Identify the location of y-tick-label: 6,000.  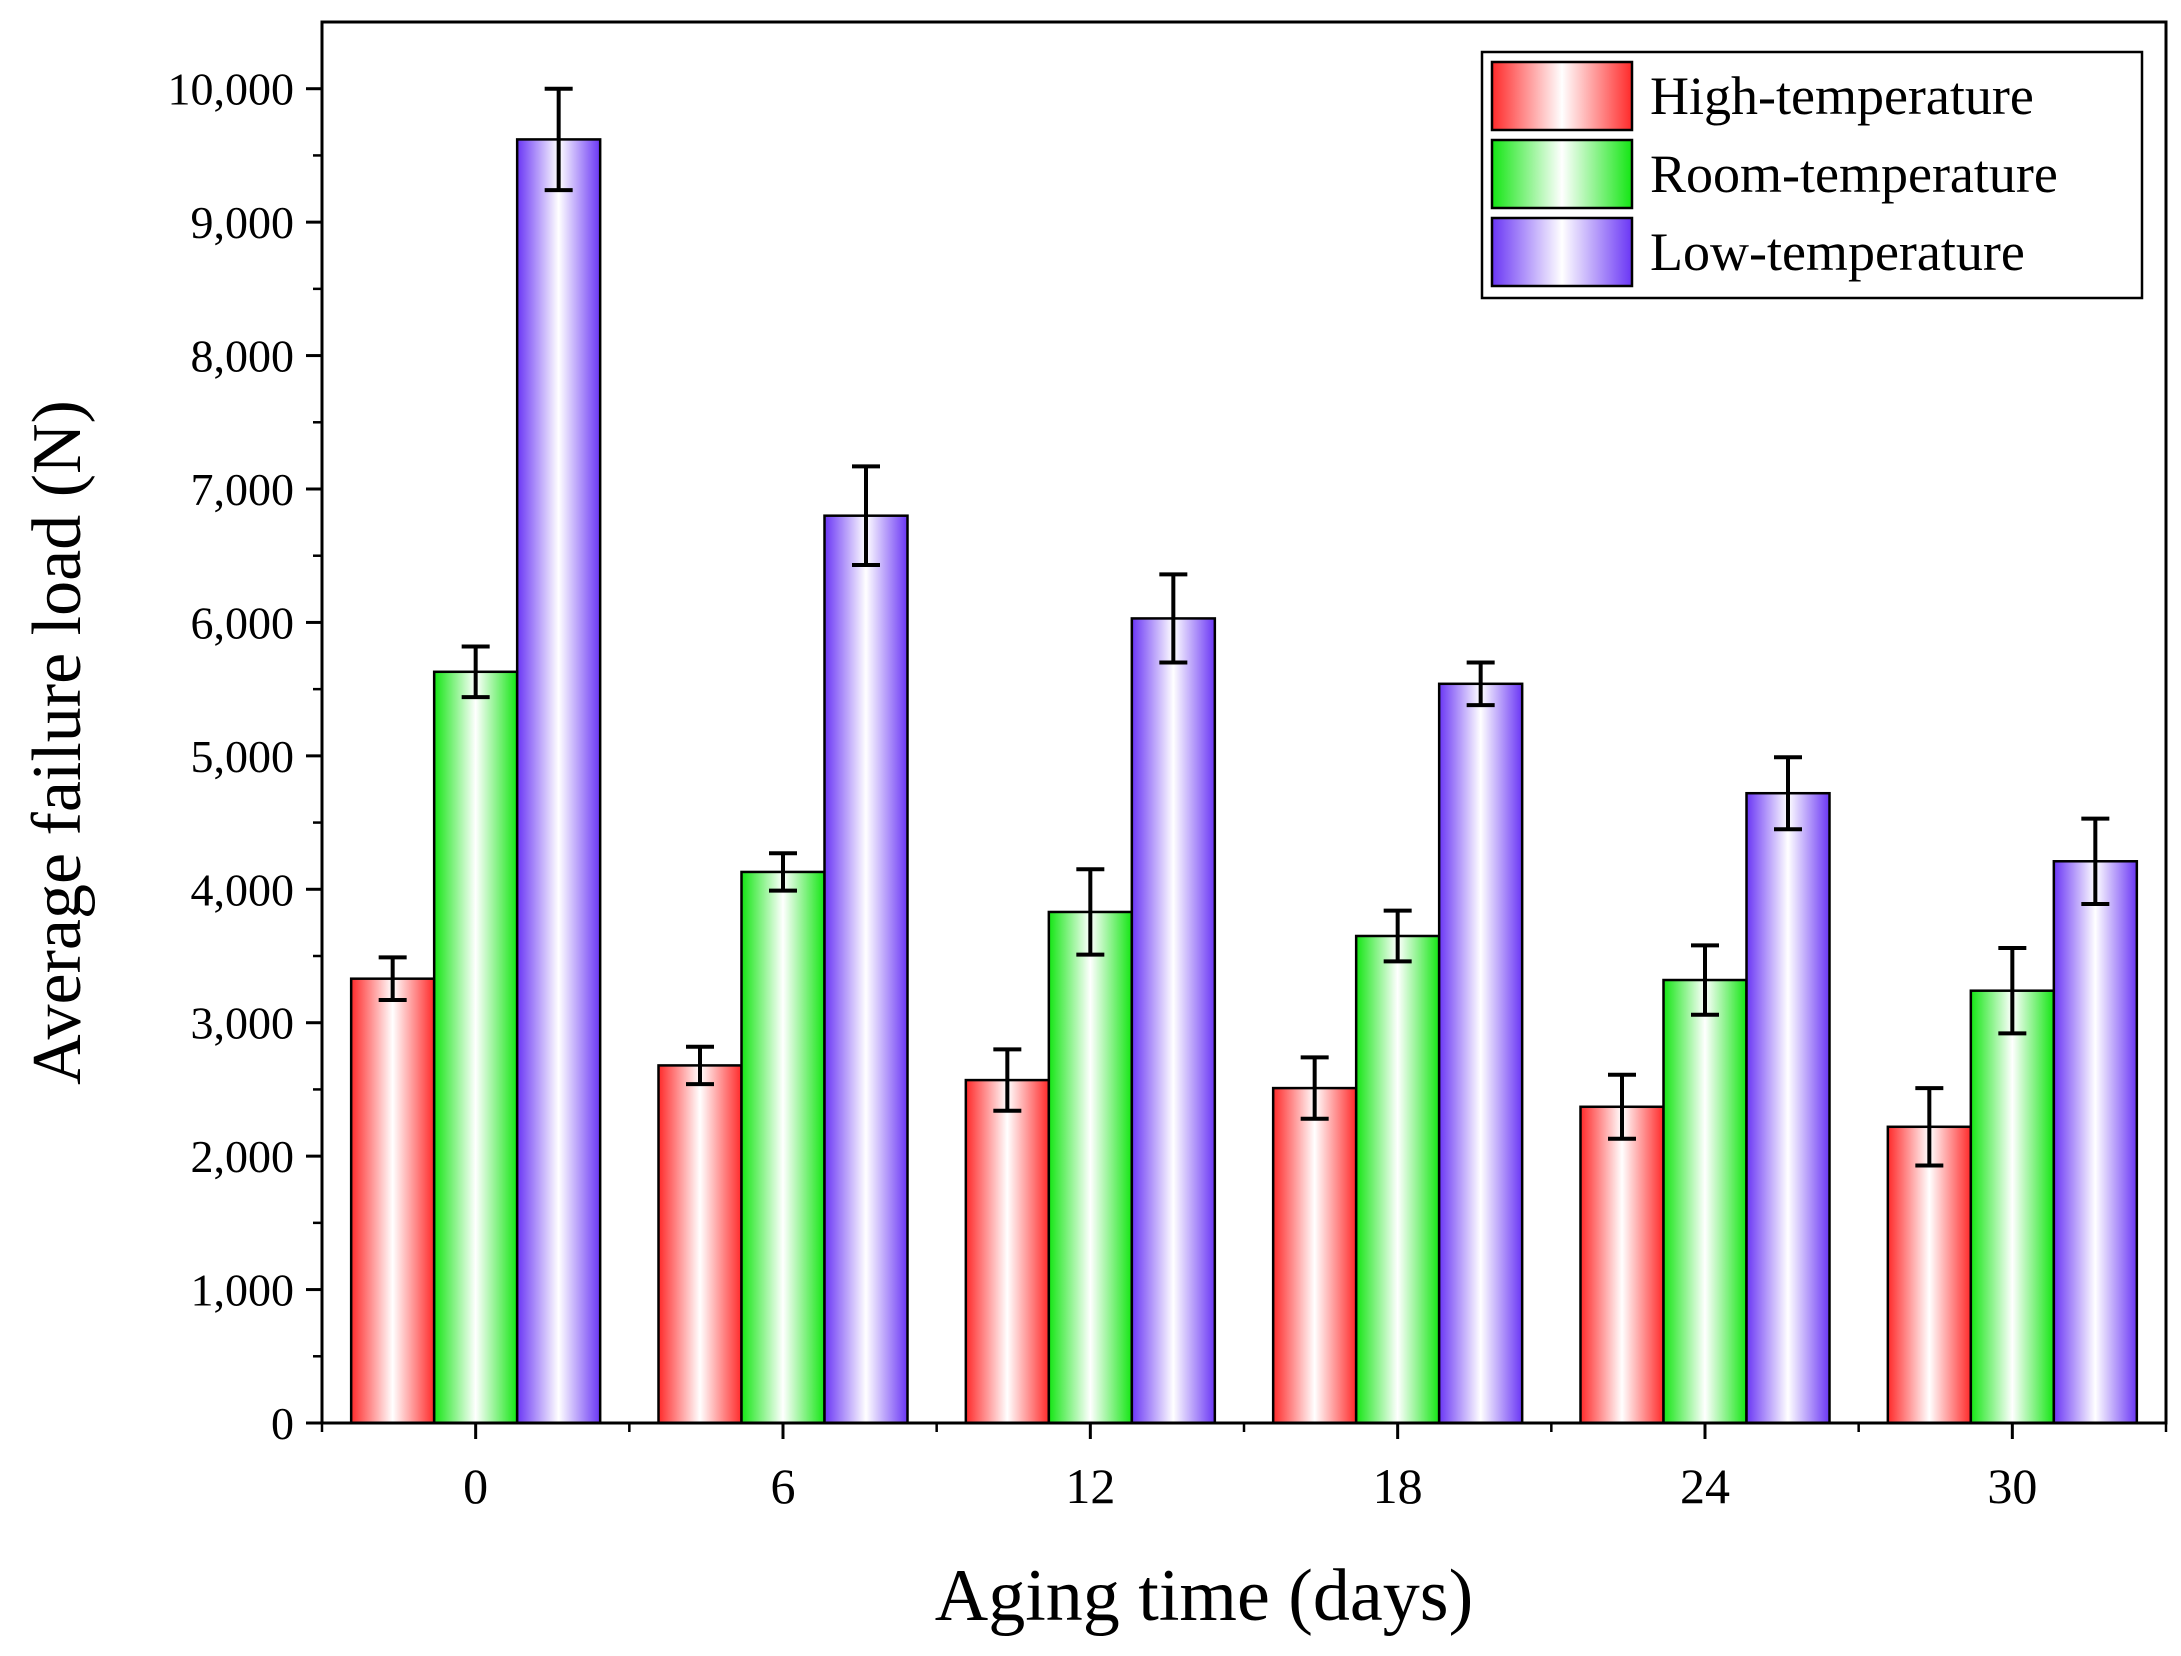
(243, 622).